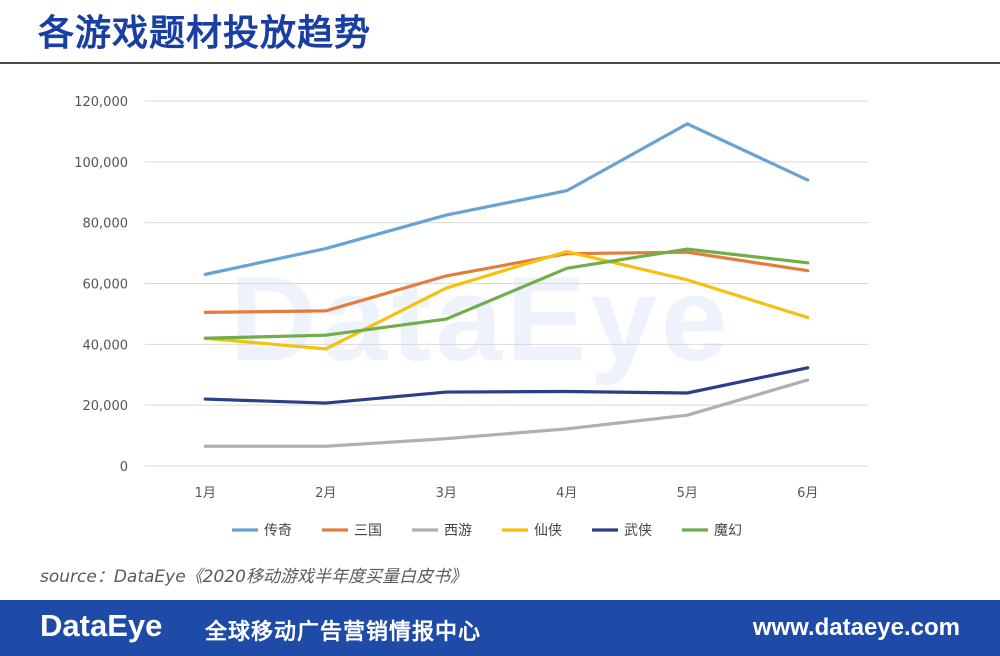 This screenshot has height=656, width=1000. I want to click on x-tick-label: 2月, so click(325, 493).